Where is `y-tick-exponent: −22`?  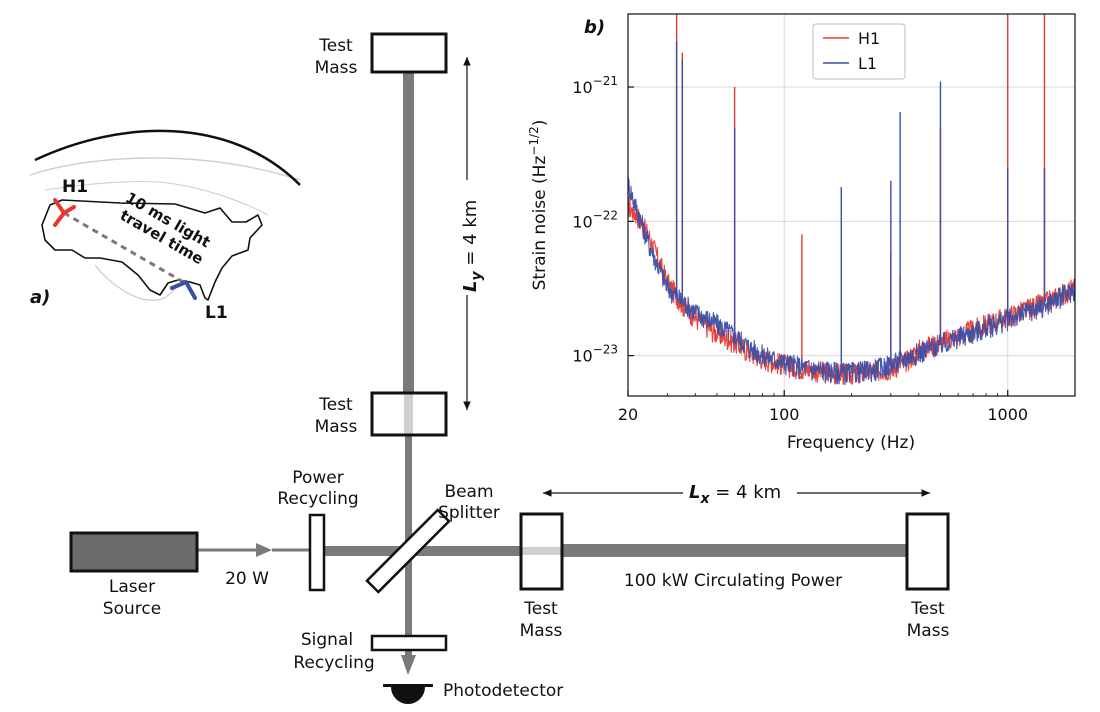 y-tick-exponent: −22 is located at coordinates (605, 215).